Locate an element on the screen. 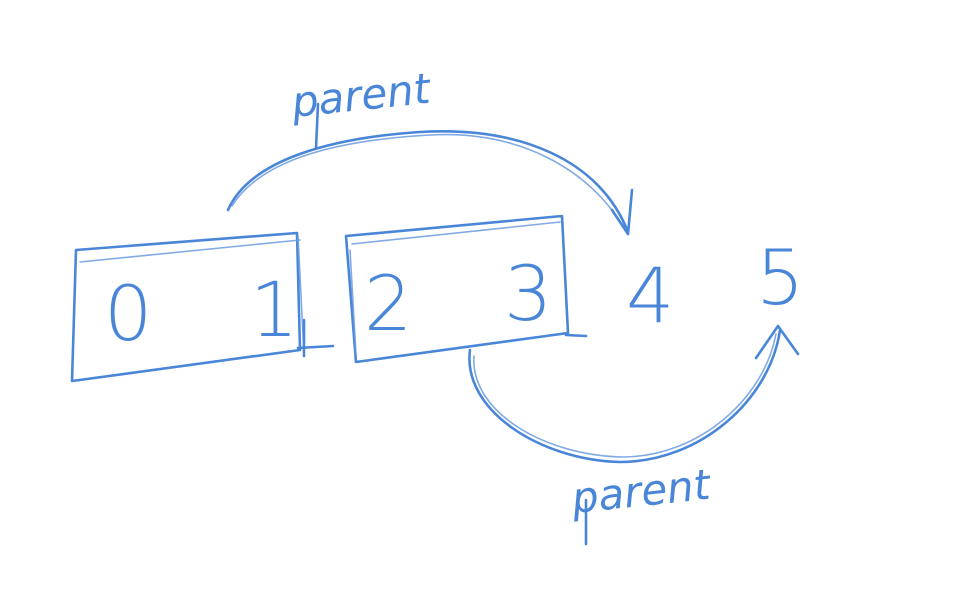 Image resolution: width=966 pixels, height=592 pixels. arrow-parent-top is located at coordinates (430, 183).